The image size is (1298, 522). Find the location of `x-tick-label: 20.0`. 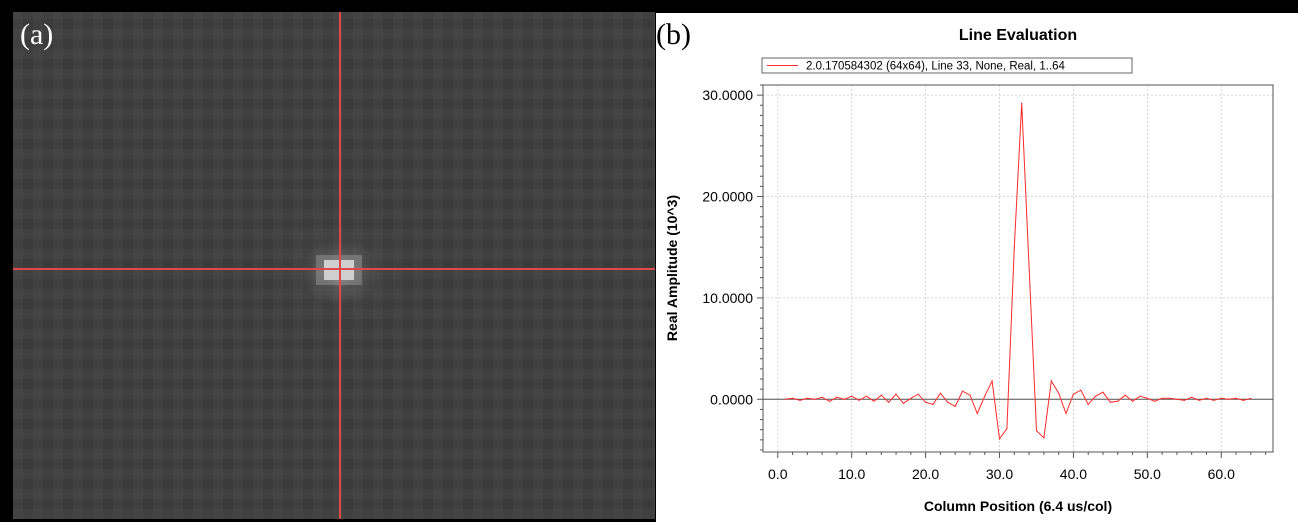

x-tick-label: 20.0 is located at coordinates (925, 474).